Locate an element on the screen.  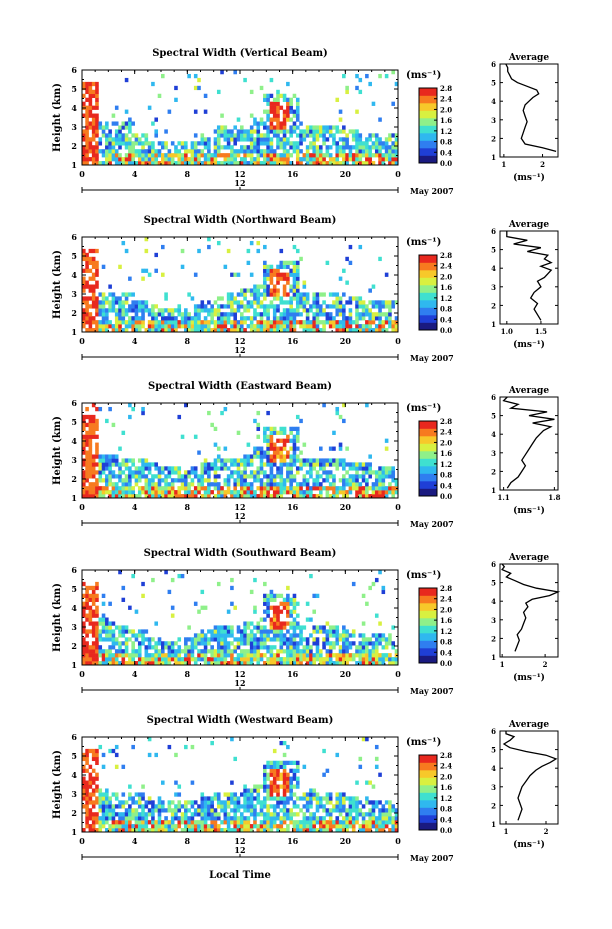
y-tick-label: 1 is located at coordinates (74, 165).